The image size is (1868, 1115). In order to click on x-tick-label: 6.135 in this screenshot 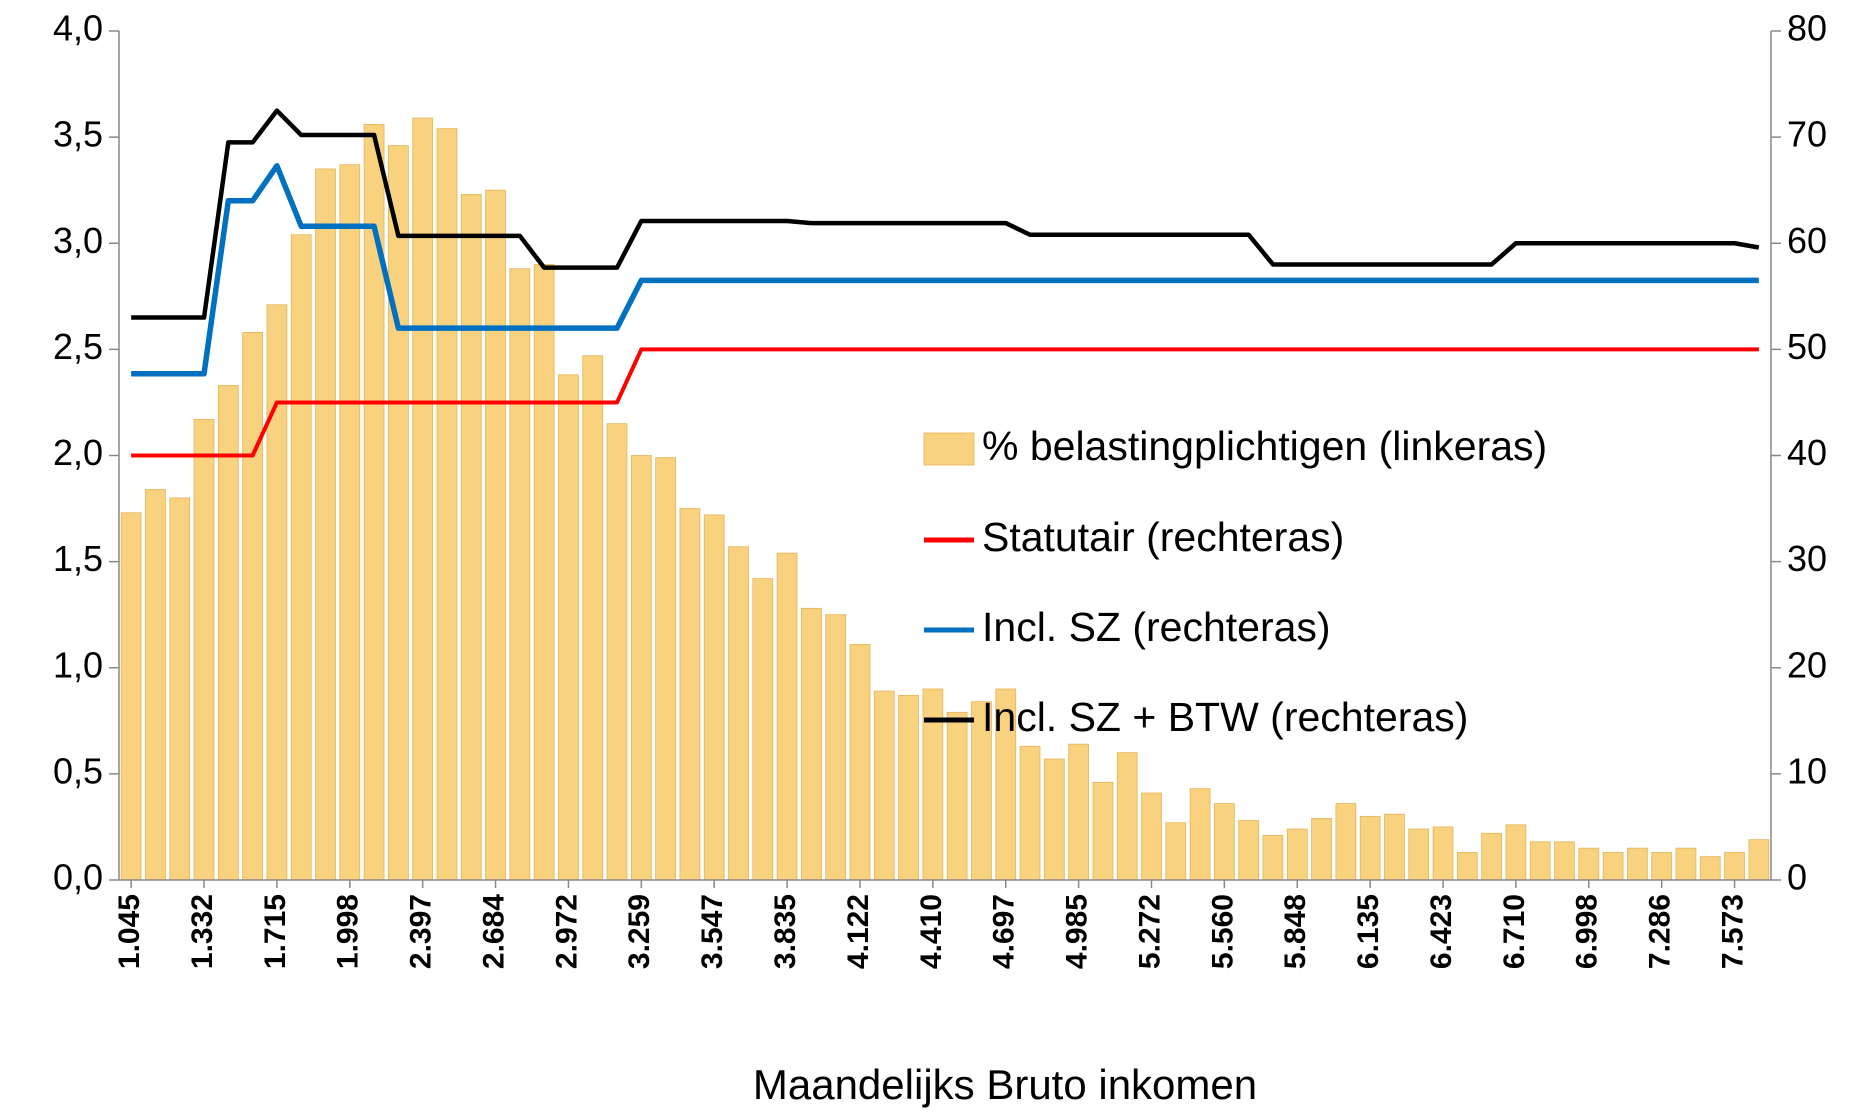, I will do `click(1368, 931)`.